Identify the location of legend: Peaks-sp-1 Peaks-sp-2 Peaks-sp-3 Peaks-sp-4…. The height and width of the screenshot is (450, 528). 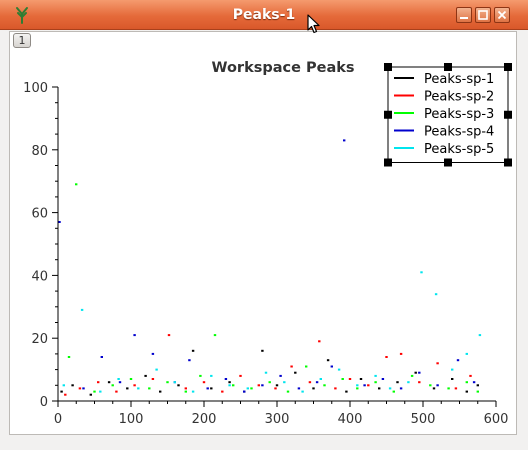
(448, 115).